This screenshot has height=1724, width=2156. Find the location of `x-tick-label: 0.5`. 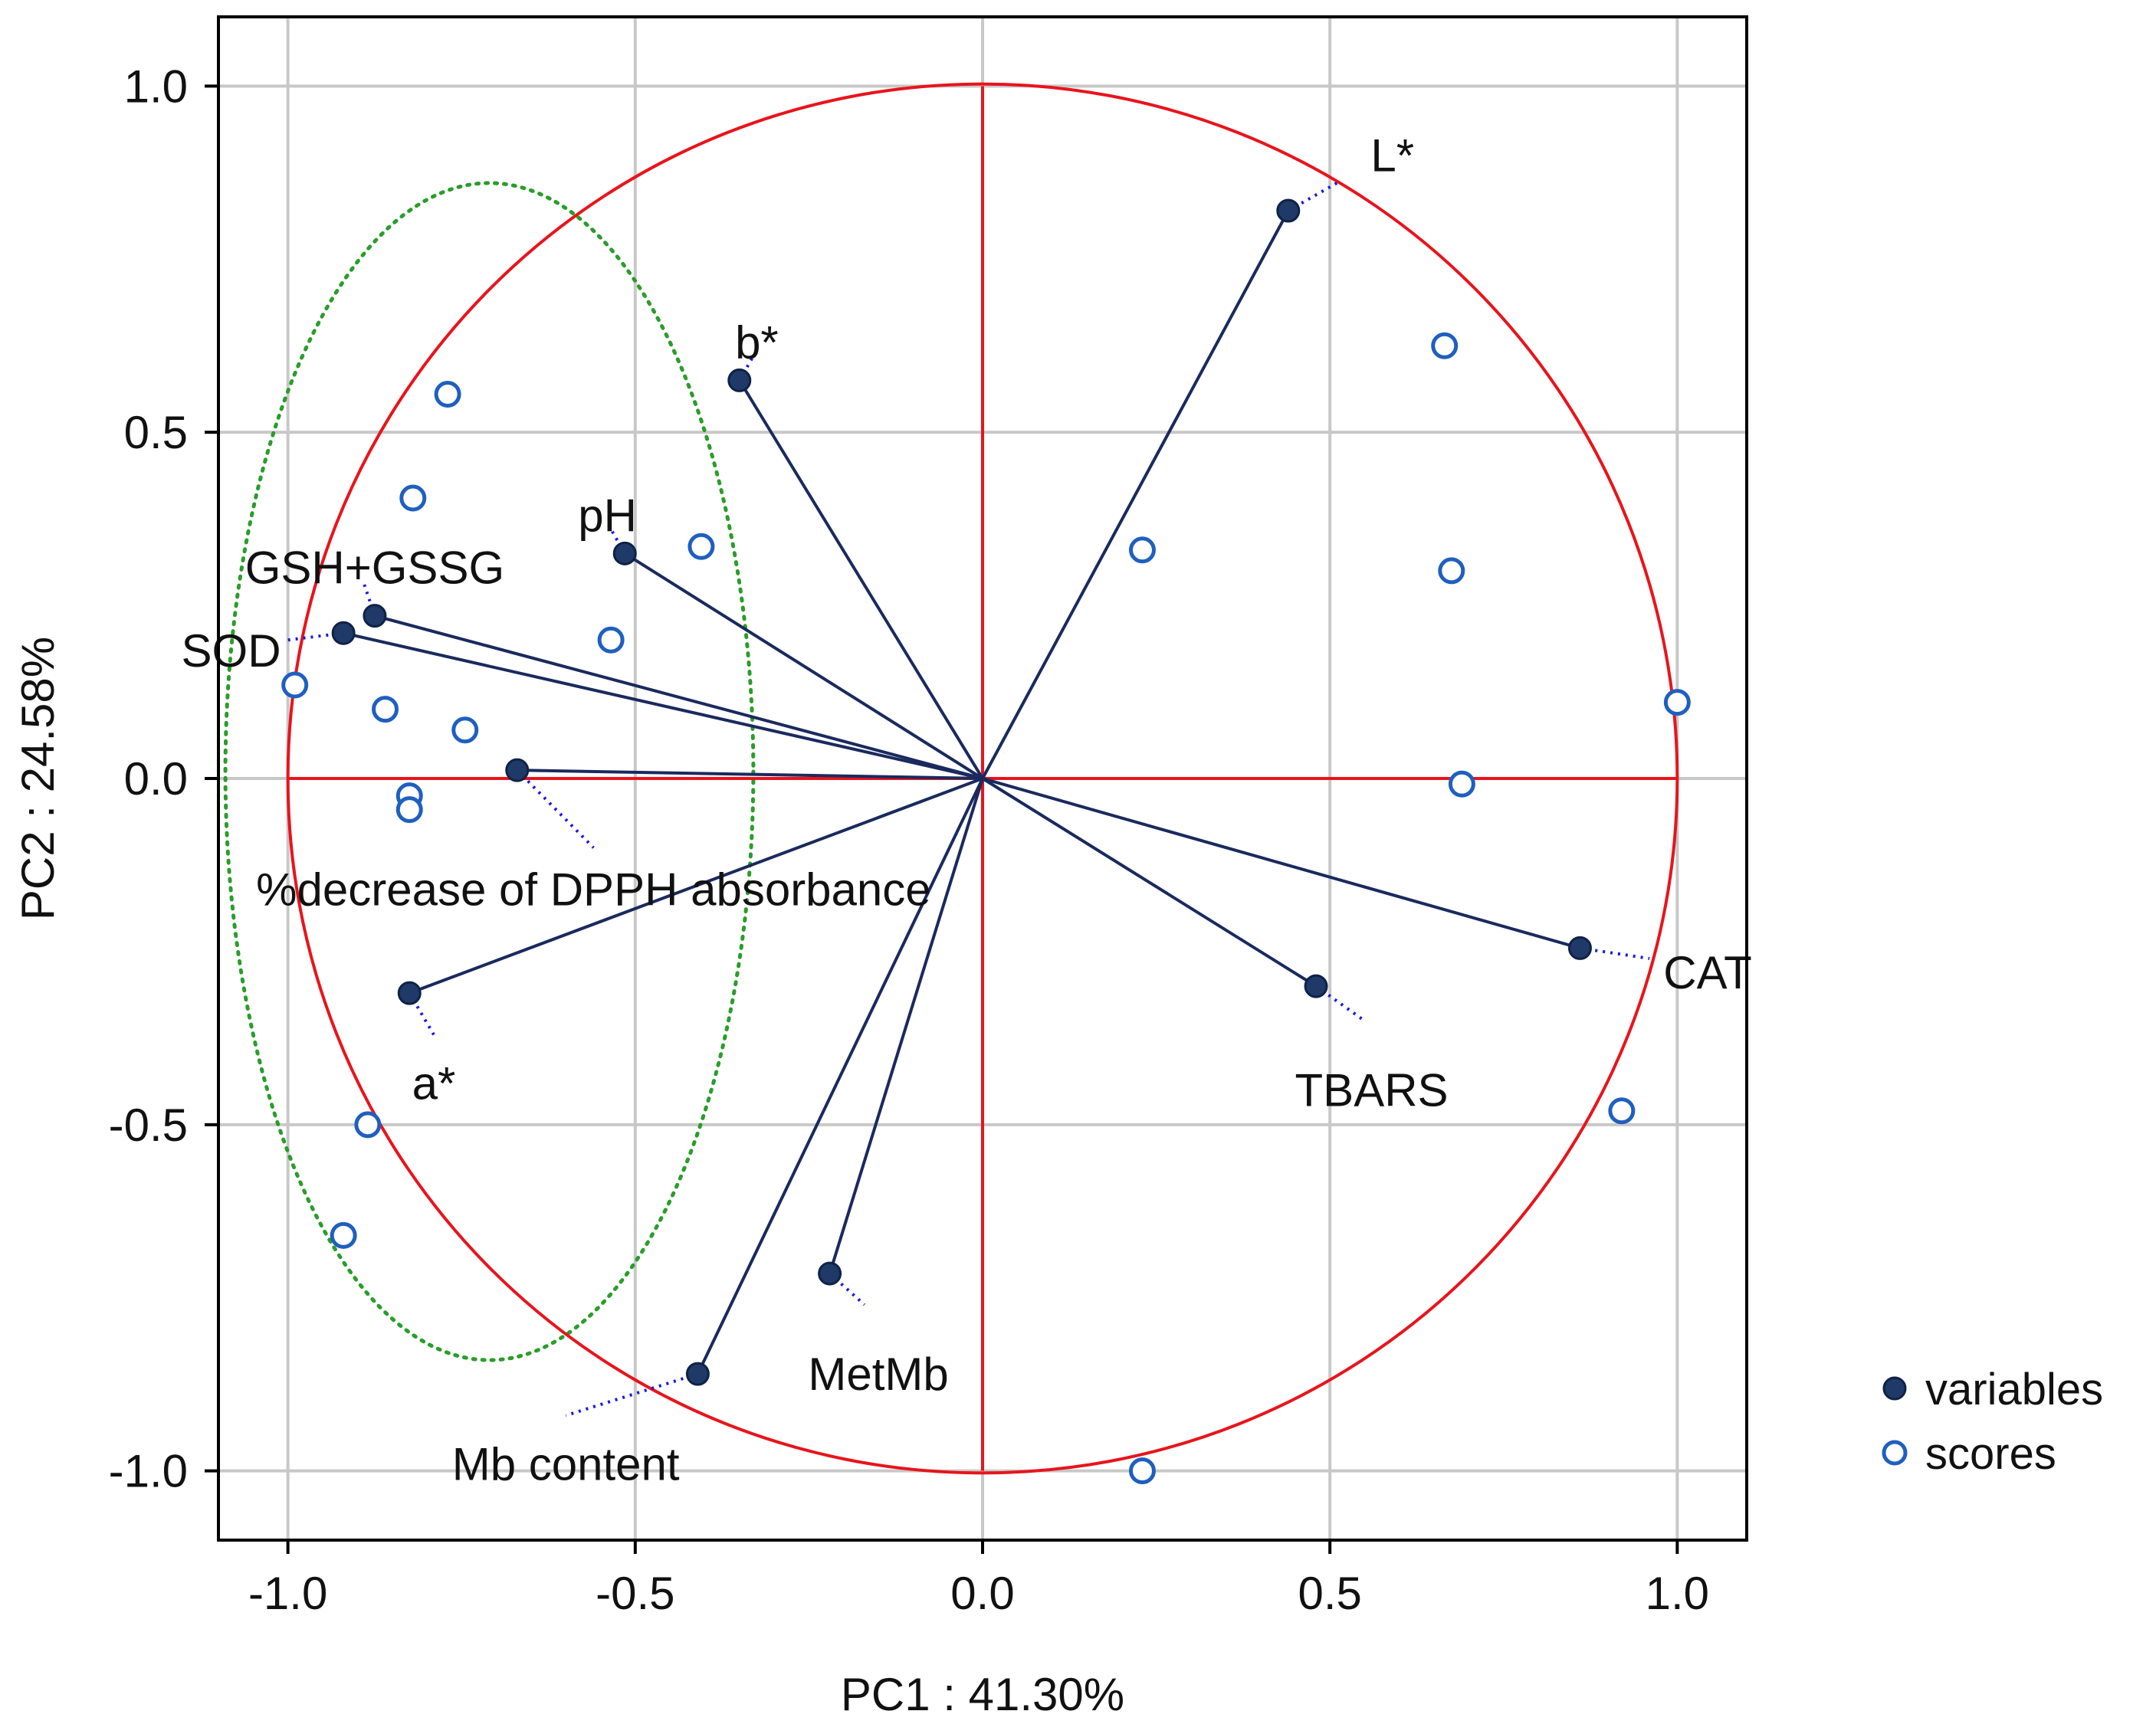

x-tick-label: 0.5 is located at coordinates (1329, 1593).